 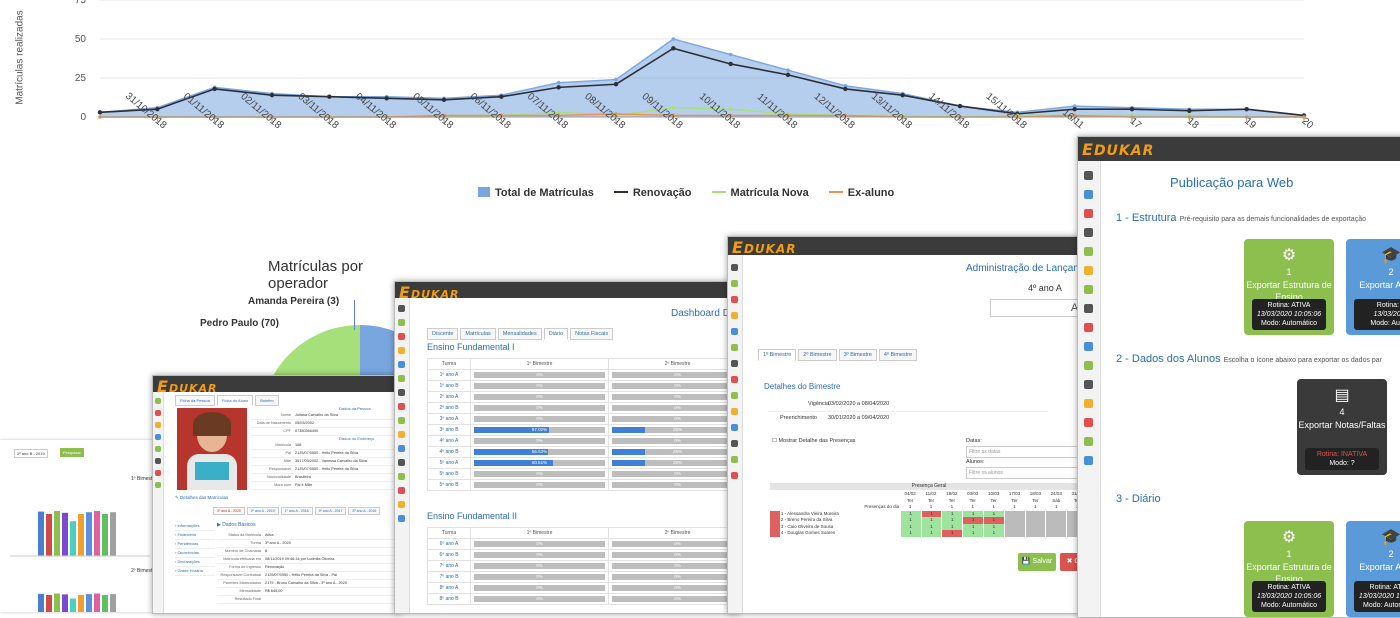 I want to click on info-key: Matrícula, so click(x=283, y=445).